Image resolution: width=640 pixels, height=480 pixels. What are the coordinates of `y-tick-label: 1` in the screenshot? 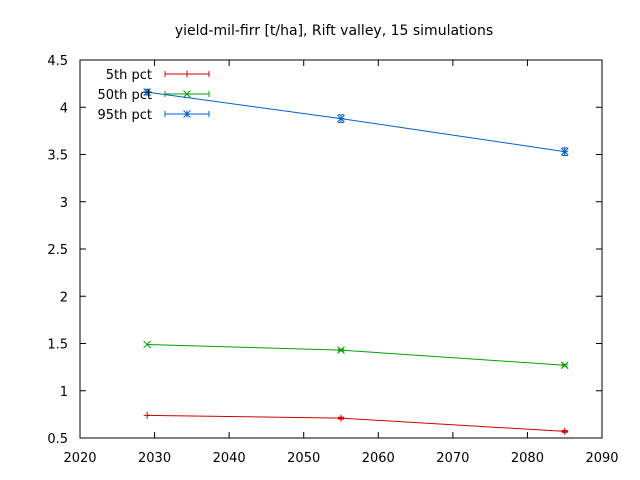 It's located at (64, 392).